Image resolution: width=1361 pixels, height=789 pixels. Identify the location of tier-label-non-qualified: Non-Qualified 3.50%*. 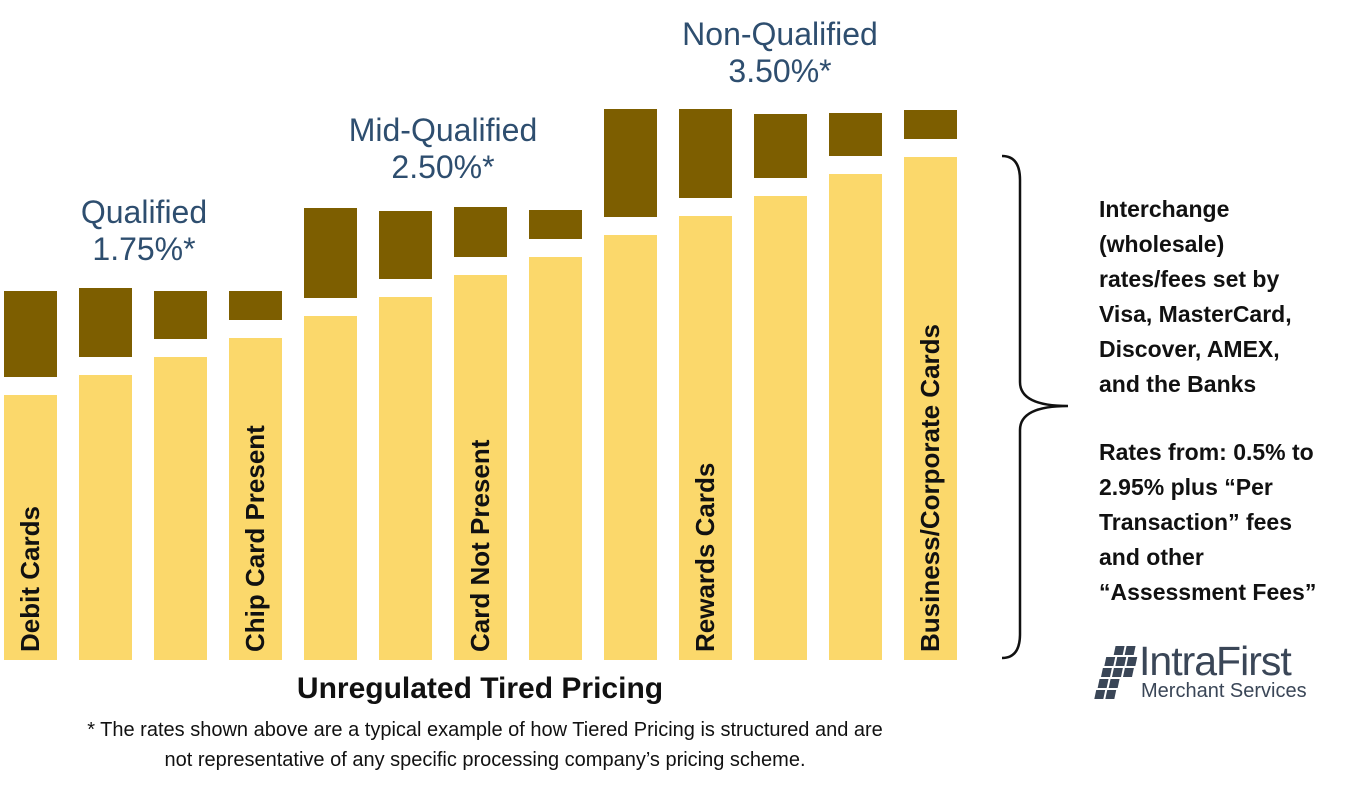
(780, 53).